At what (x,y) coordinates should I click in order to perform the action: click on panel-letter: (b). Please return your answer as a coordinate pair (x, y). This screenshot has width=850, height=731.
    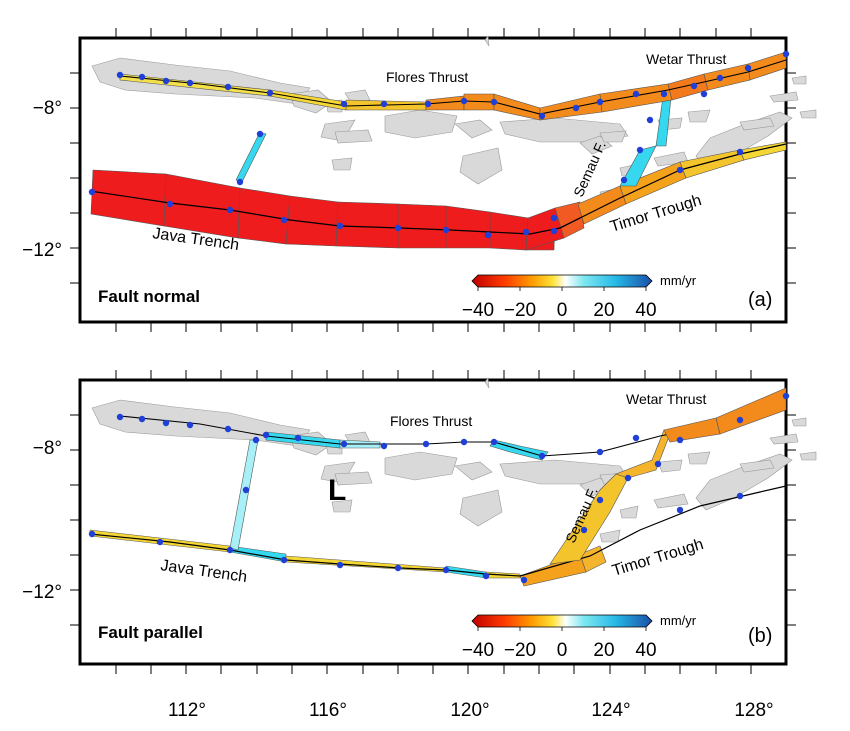
    Looking at the image, I should click on (760, 636).